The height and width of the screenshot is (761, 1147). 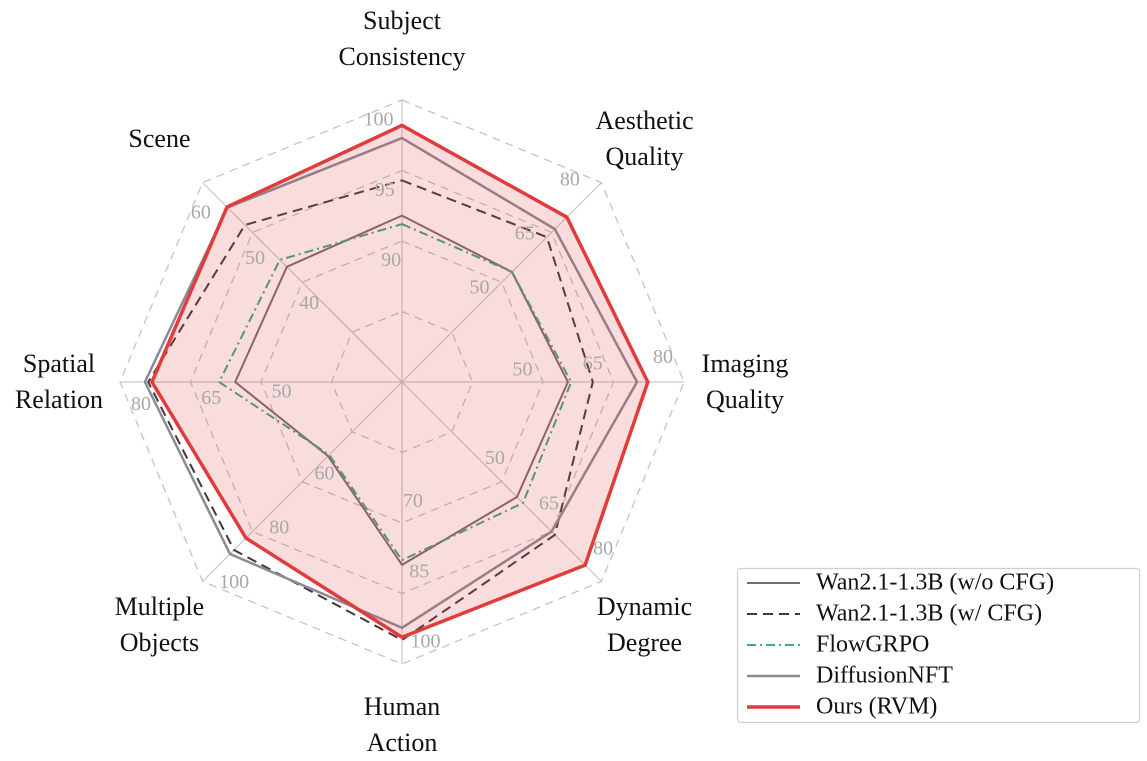 I want to click on category-label: Spatial Relation, so click(x=59, y=381).